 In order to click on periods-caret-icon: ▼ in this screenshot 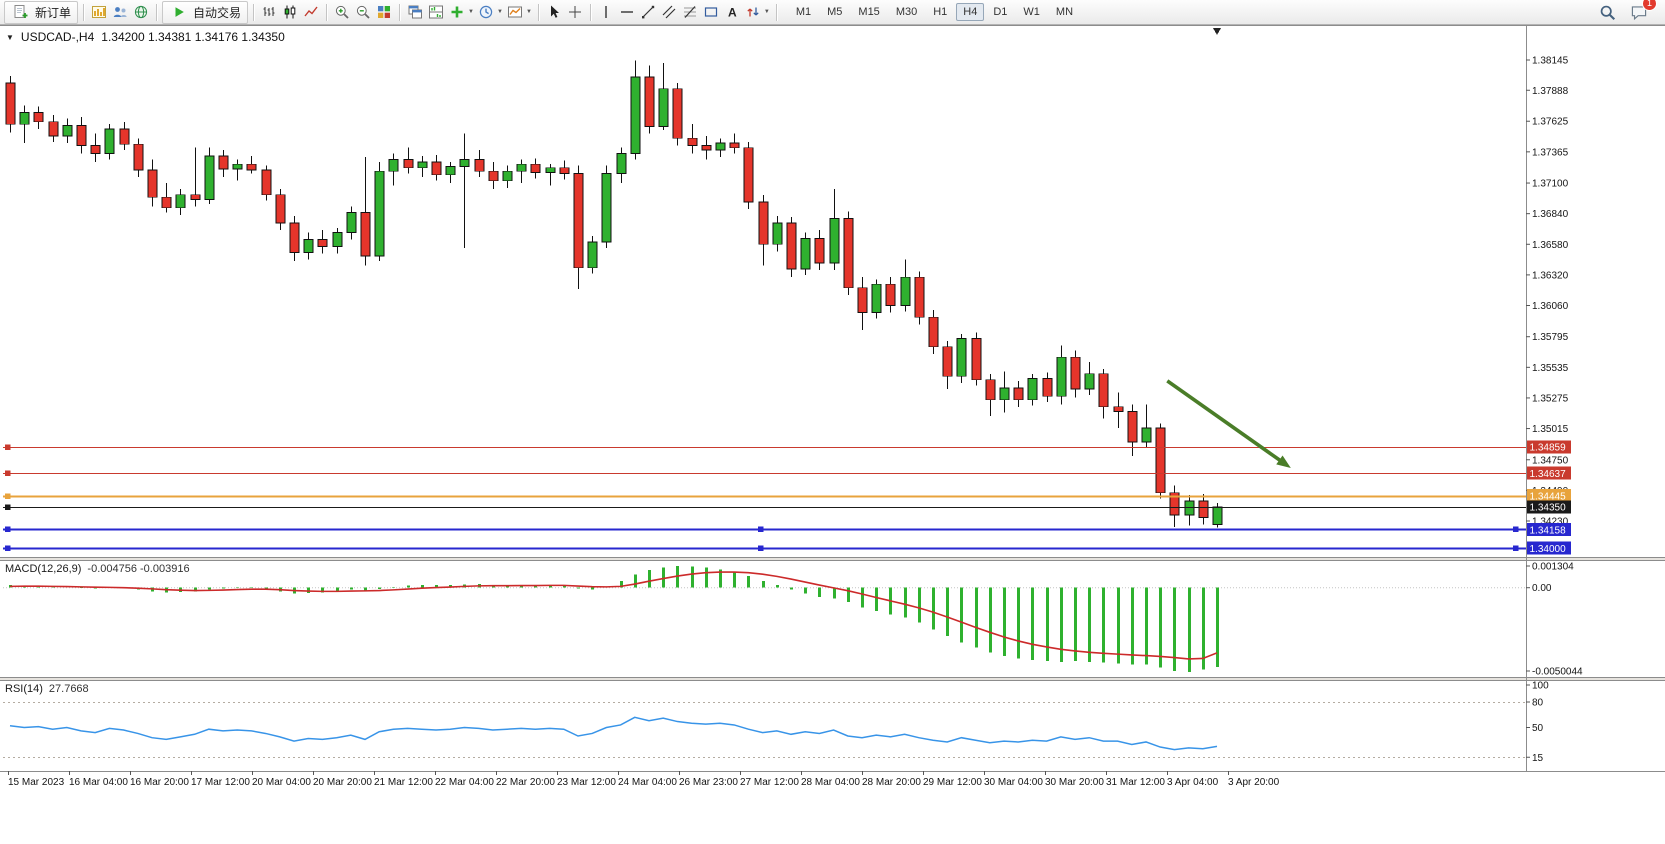, I will do `click(499, 12)`.